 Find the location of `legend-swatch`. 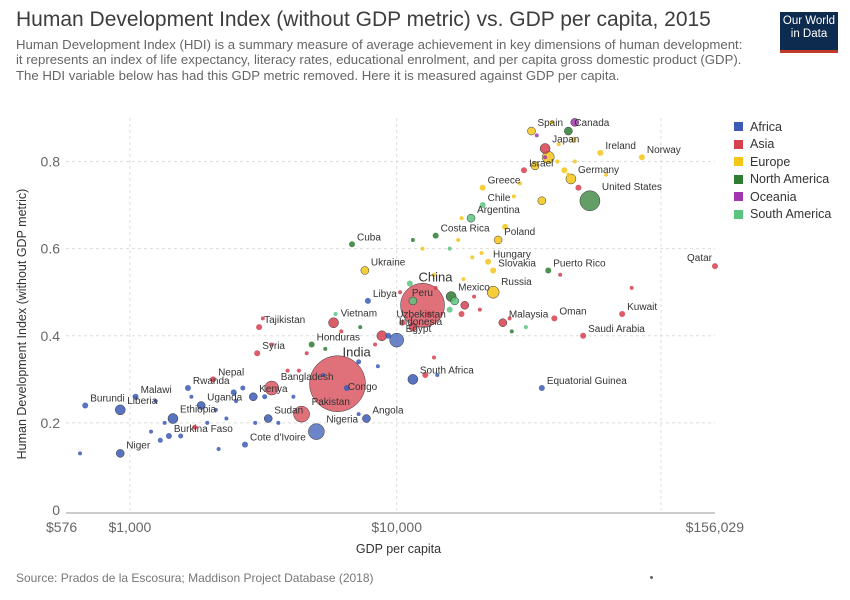

legend-swatch is located at coordinates (738, 214).